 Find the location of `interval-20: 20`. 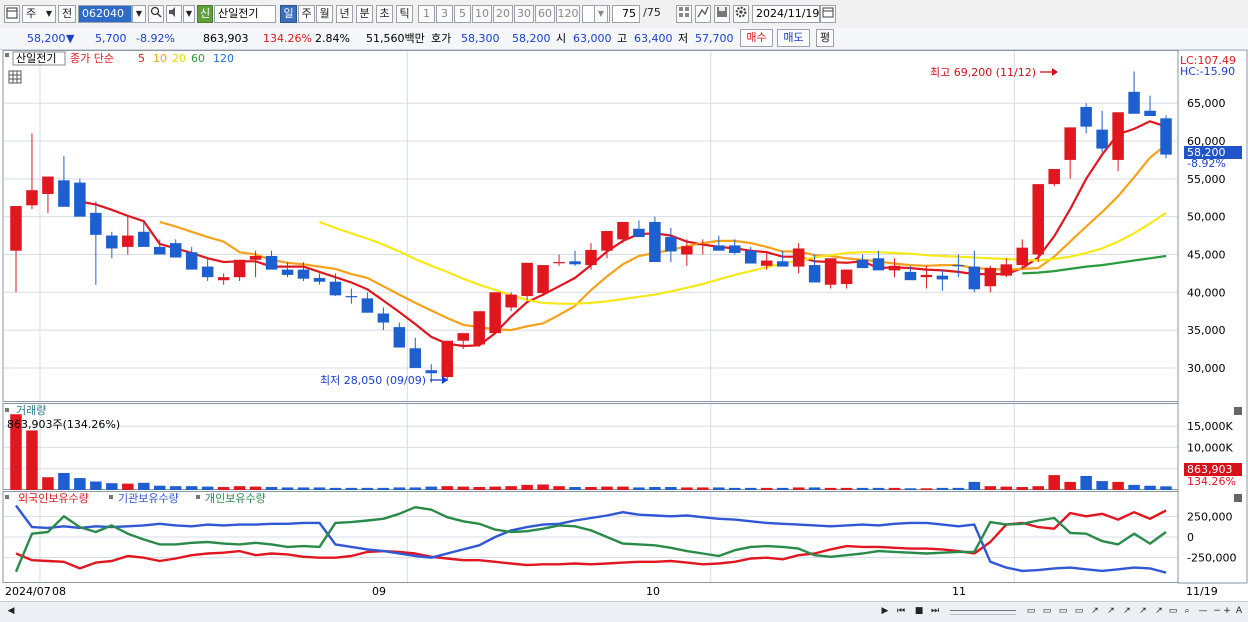

interval-20: 20 is located at coordinates (503, 14).